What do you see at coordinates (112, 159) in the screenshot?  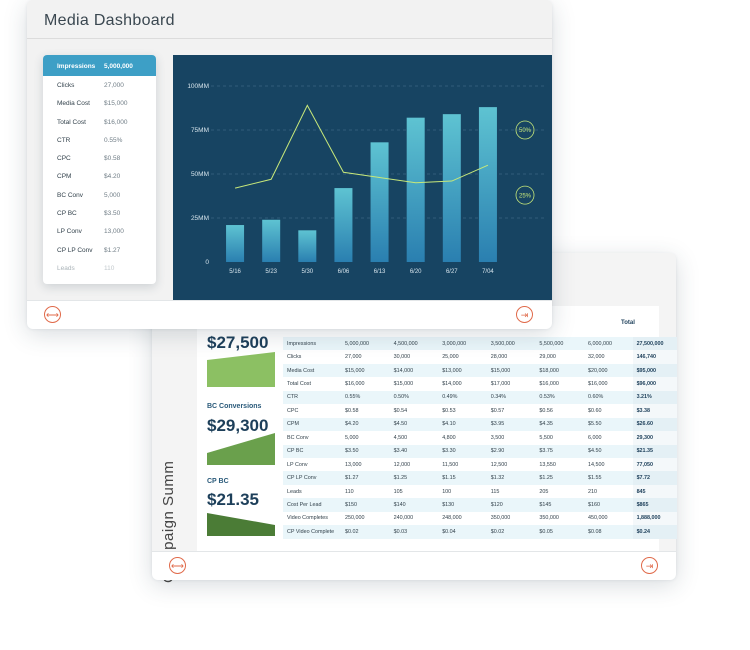 I see `metric-item-value: $0.58` at bounding box center [112, 159].